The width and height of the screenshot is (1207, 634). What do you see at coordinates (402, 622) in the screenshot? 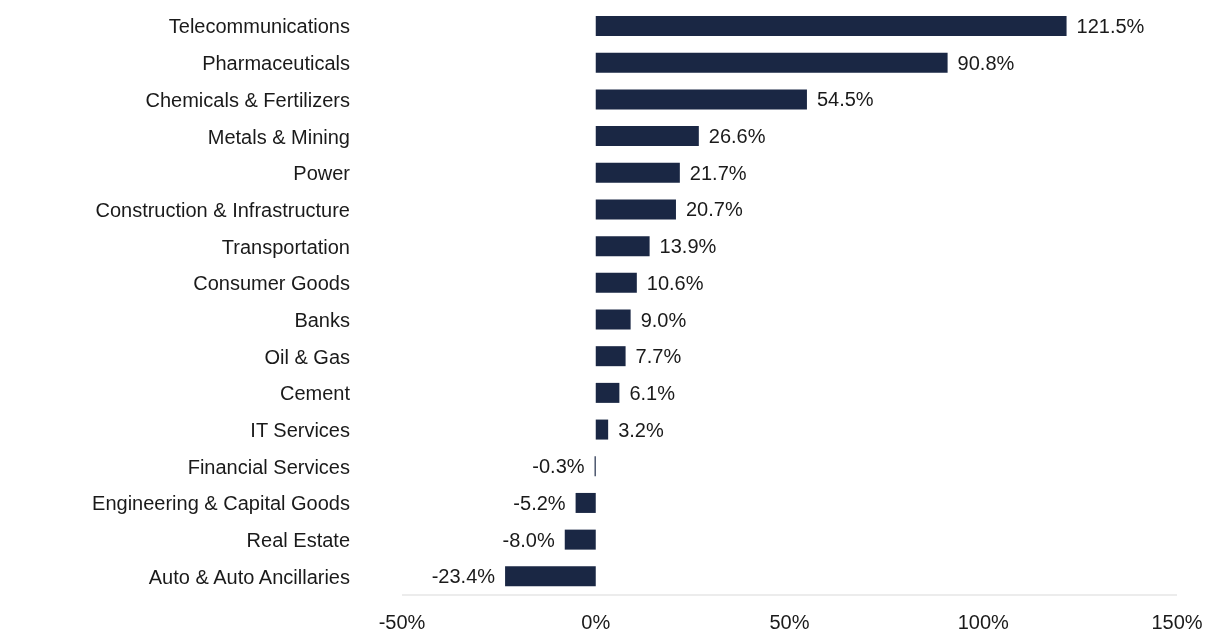
I see `x-tick-label: -50%` at bounding box center [402, 622].